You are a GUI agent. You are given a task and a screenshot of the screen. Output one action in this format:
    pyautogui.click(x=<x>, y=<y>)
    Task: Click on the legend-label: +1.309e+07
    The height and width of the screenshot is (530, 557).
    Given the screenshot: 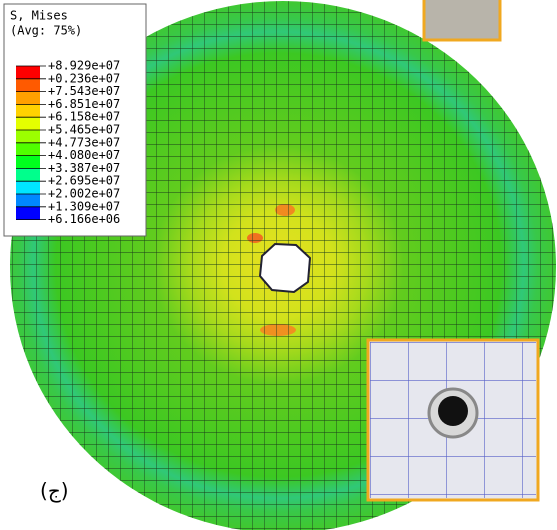 What is the action you would take?
    pyautogui.click(x=84, y=206)
    